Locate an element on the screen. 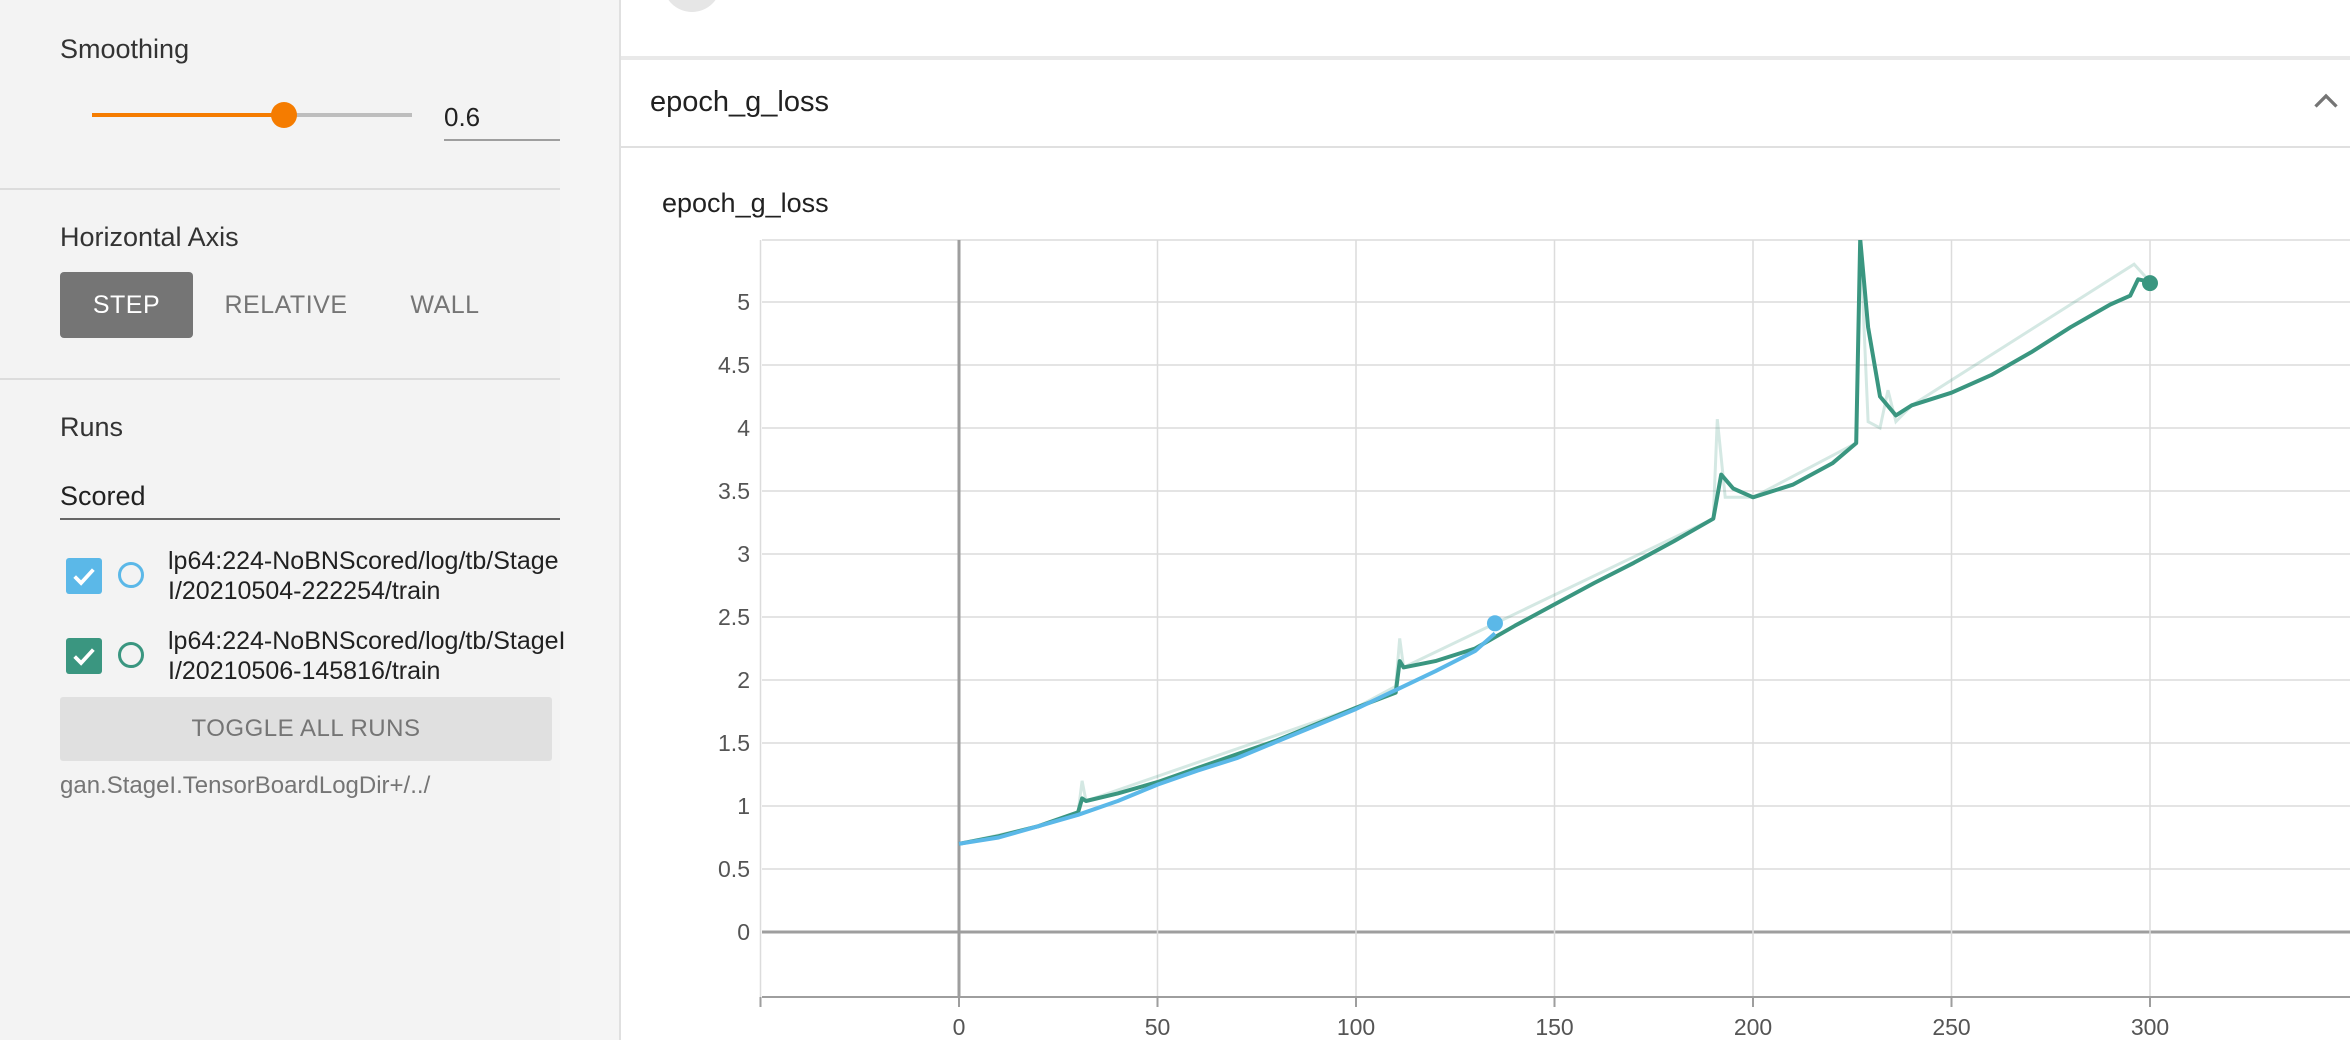 The height and width of the screenshot is (1040, 2350). card-header: epoch_g_loss is located at coordinates (1485, 104).